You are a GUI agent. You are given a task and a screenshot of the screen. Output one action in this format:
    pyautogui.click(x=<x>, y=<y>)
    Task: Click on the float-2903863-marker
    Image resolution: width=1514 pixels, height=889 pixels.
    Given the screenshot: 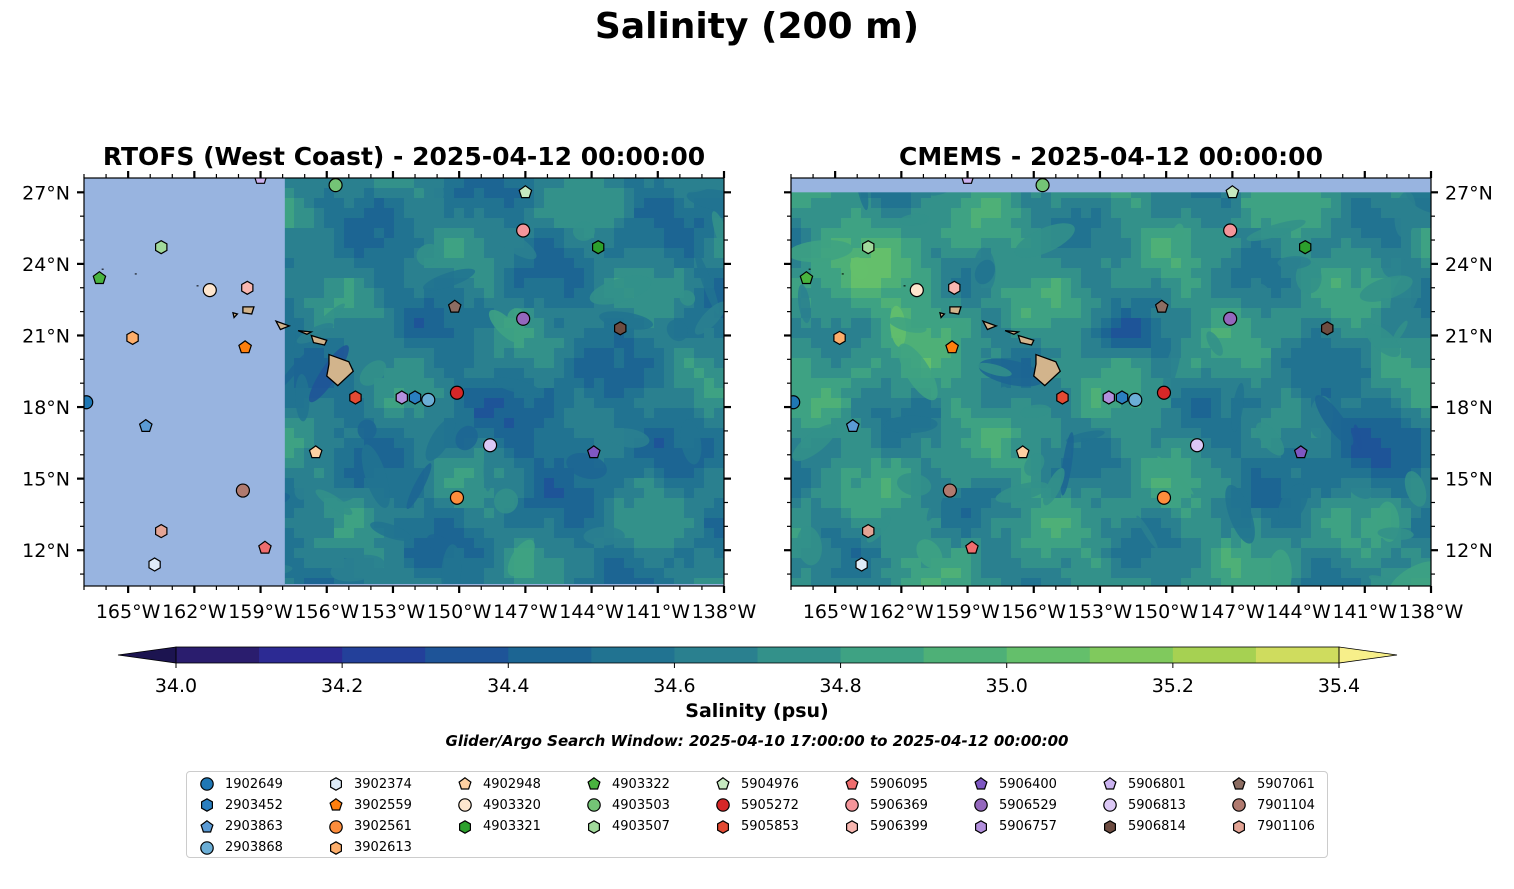 What is the action you would take?
    pyautogui.click(x=852, y=425)
    